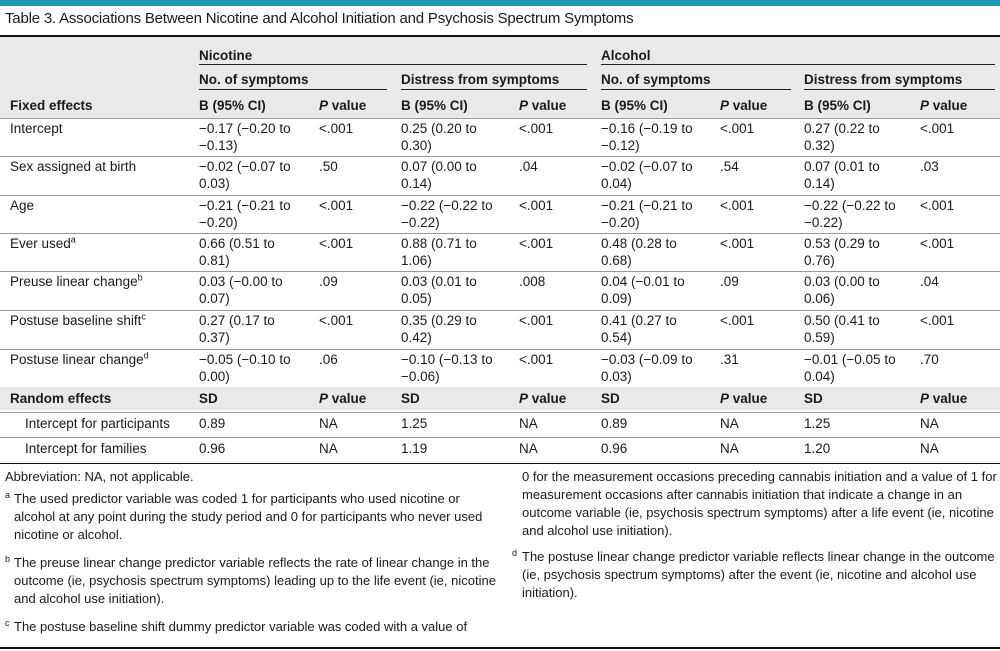 Image resolution: width=1000 pixels, height=651 pixels. Describe the element at coordinates (146, 355) in the screenshot. I see `footnote-ref: d` at that location.